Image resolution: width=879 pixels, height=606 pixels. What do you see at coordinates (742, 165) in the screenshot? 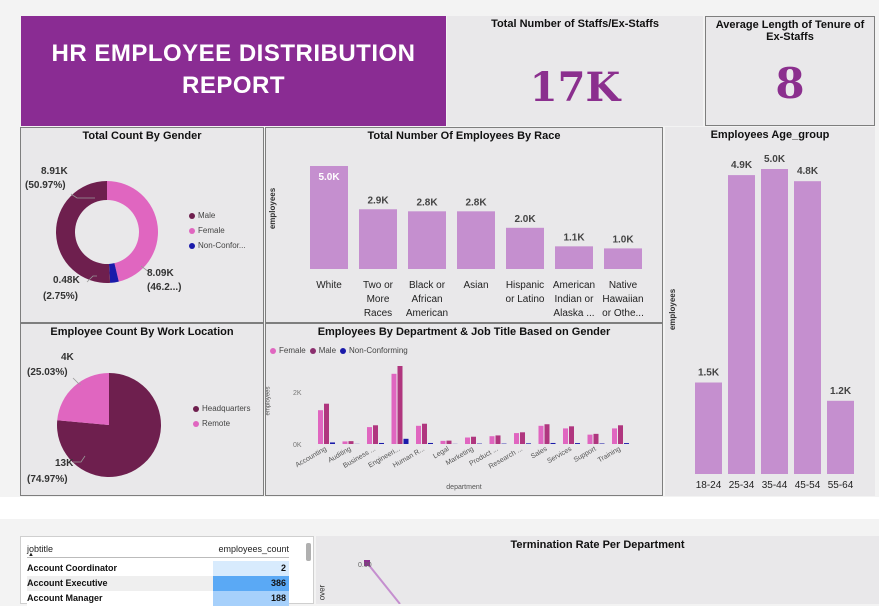
I see `age-bar-value-label: 4.9K` at bounding box center [742, 165].